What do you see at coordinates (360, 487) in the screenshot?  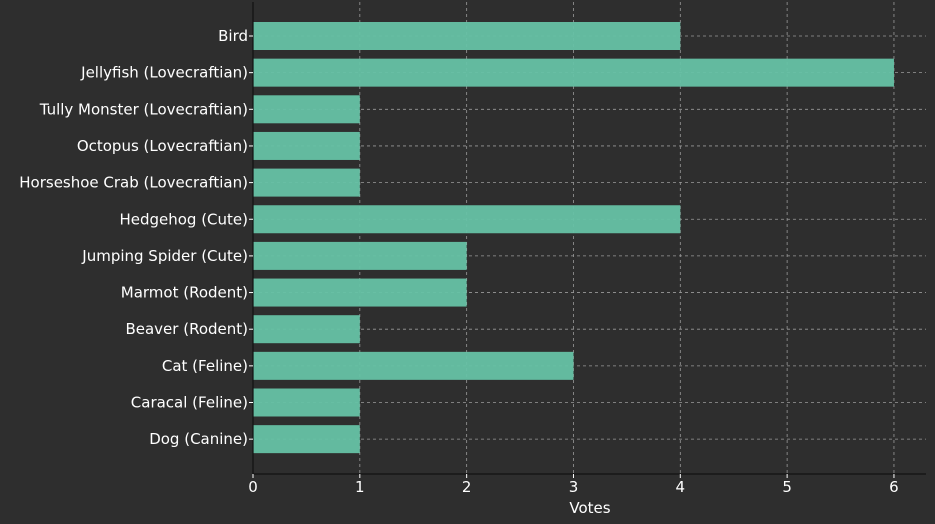 I see `x-tick-label: 1` at bounding box center [360, 487].